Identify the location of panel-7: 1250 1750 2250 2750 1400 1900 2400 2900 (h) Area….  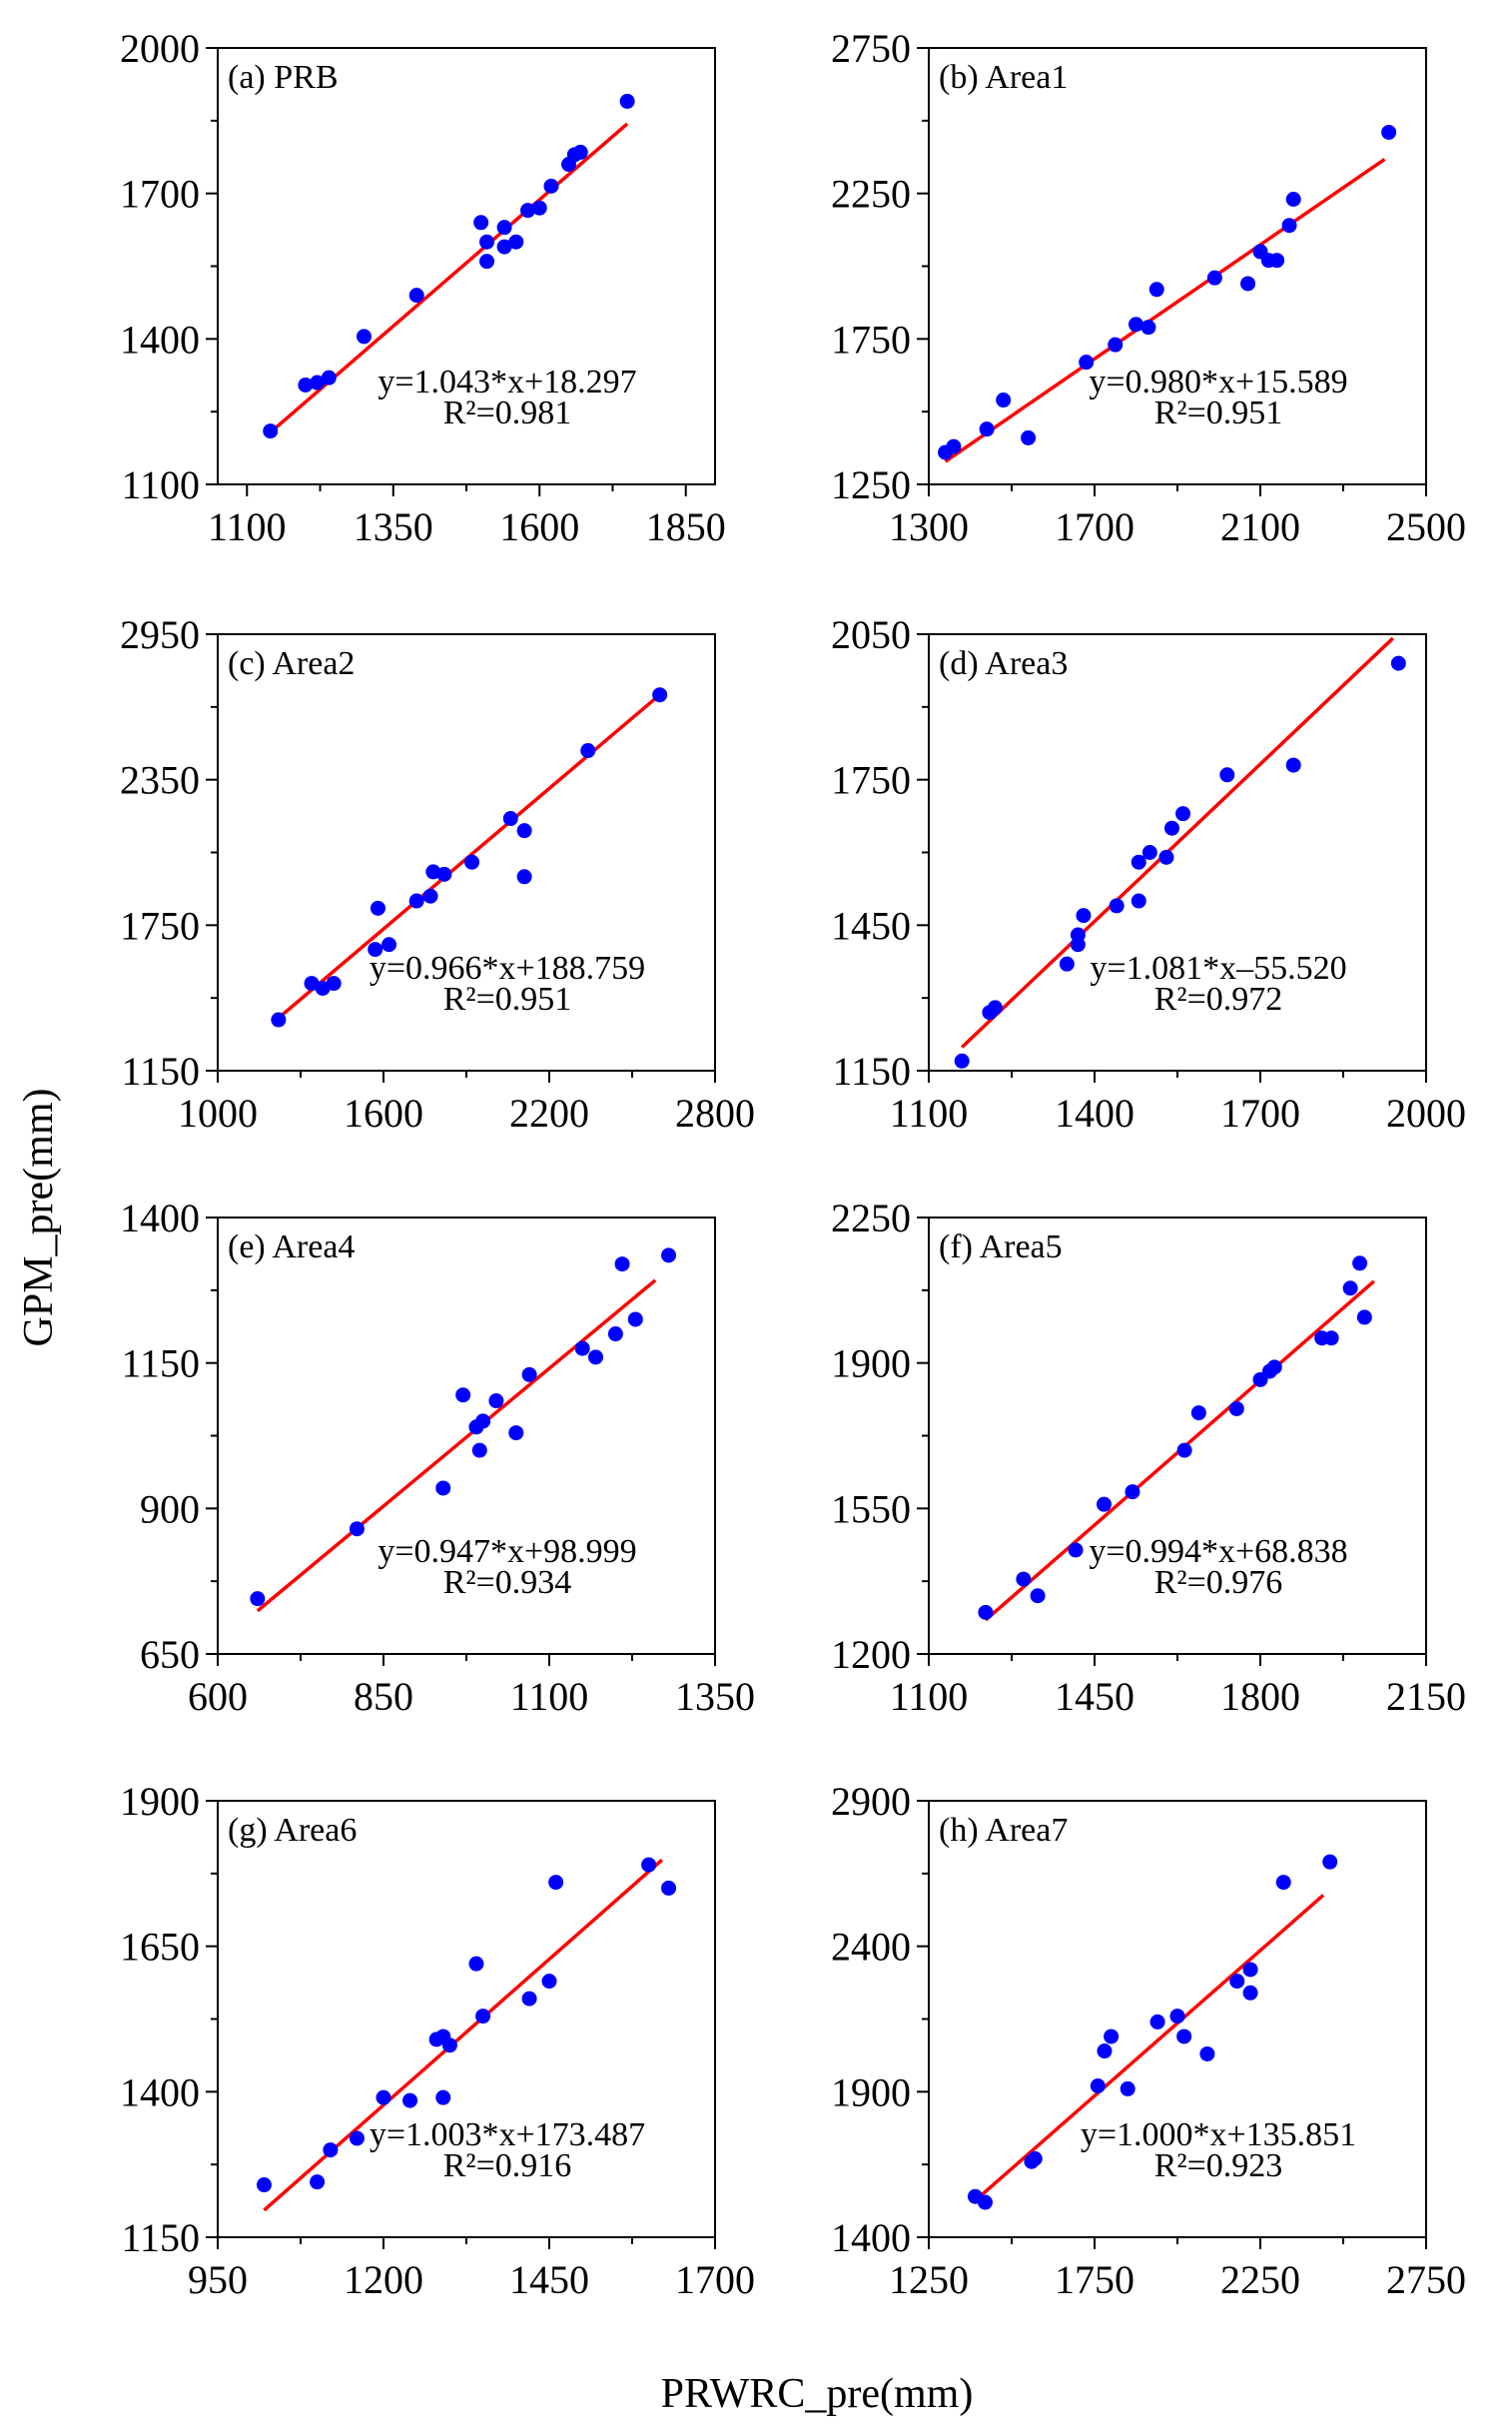
(1149, 2040).